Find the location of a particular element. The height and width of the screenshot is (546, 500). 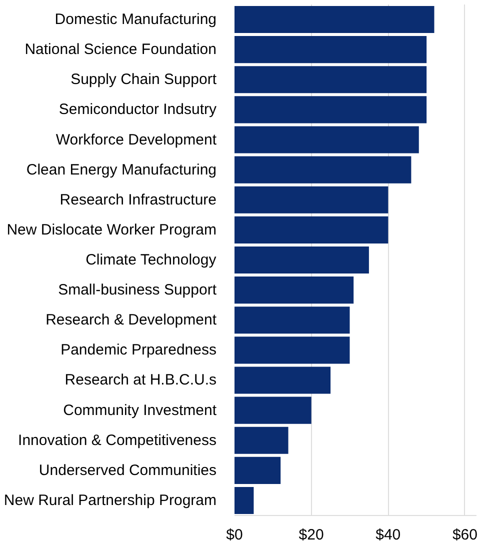

y-tick-label: New Rural Partnership Program is located at coordinates (110, 500).